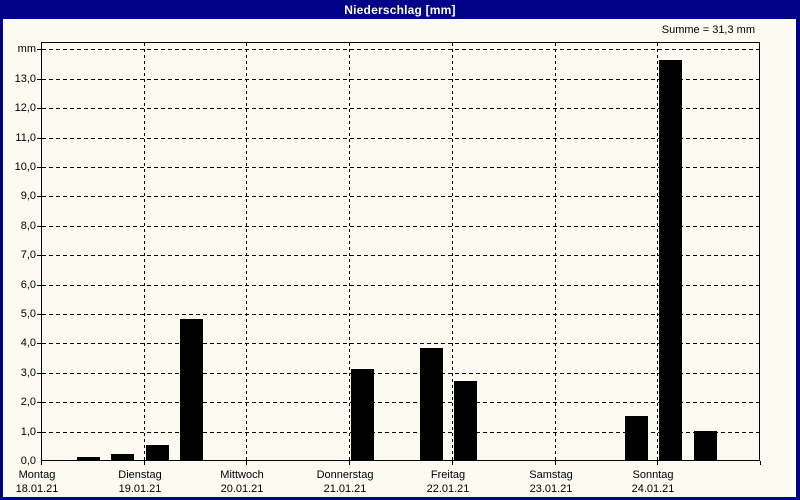 The height and width of the screenshot is (500, 800). What do you see at coordinates (708, 30) in the screenshot?
I see `sum-label: Summe = 31,3 mm` at bounding box center [708, 30].